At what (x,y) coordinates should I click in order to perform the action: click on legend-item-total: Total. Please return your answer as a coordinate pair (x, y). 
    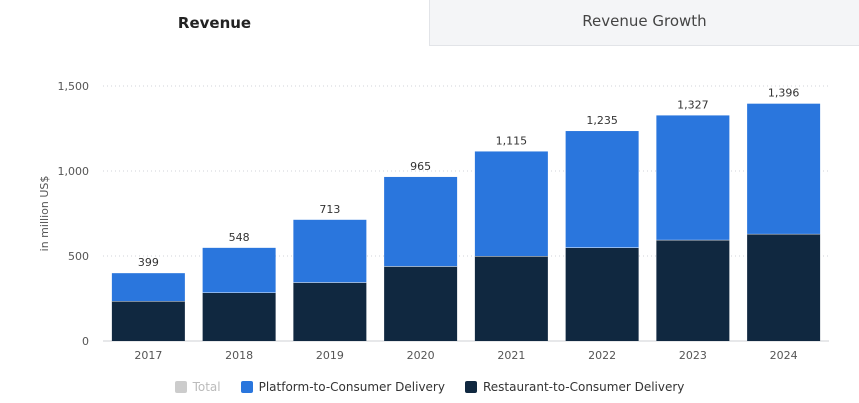
    Looking at the image, I should click on (197, 387).